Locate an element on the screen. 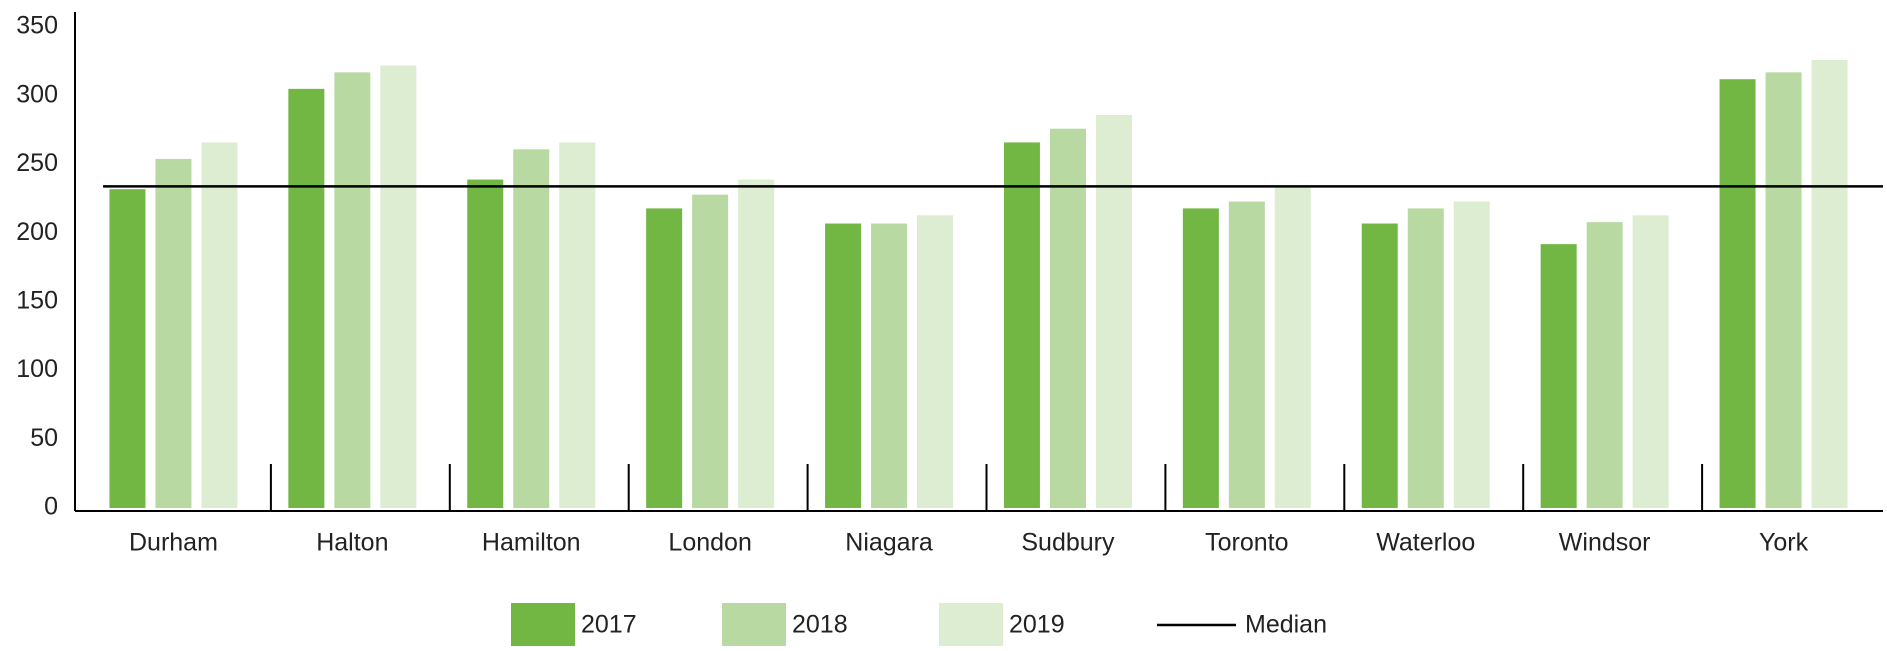  y-tick-label: 50 is located at coordinates (44, 438).